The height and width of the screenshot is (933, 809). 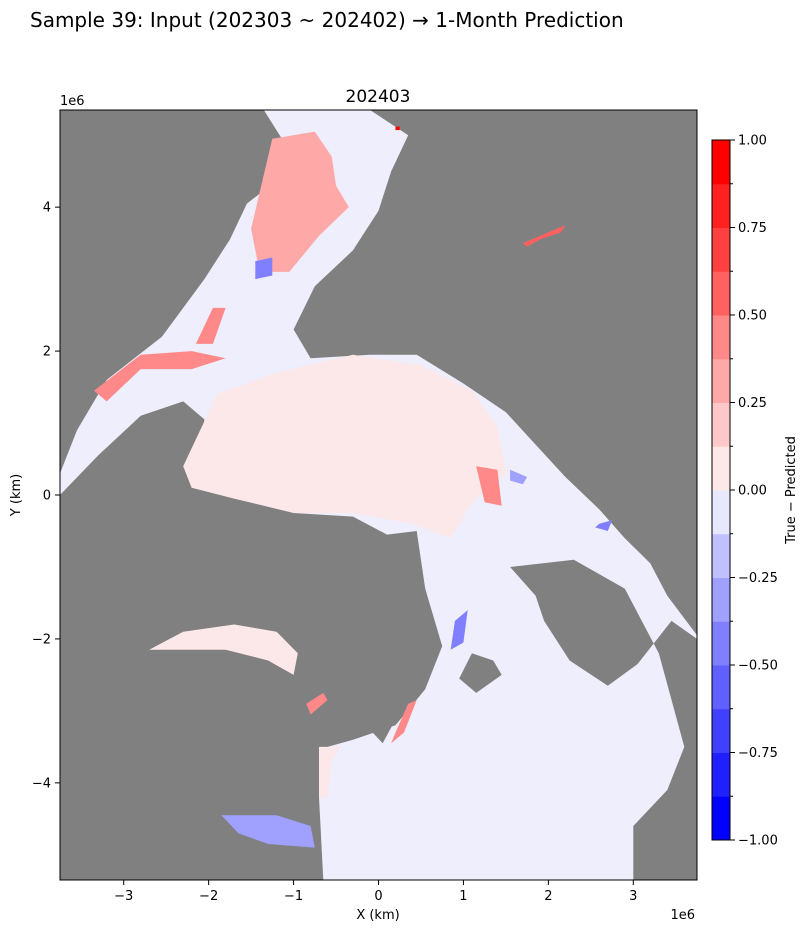 What do you see at coordinates (123, 896) in the screenshot?
I see `x-tick-label: −3` at bounding box center [123, 896].